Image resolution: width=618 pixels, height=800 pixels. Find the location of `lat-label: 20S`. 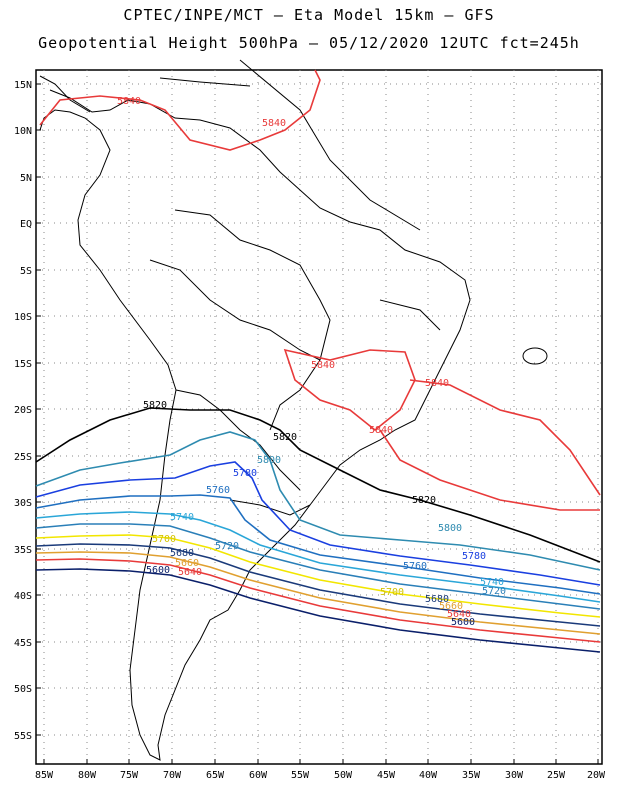

lat-label: 20S is located at coordinates (23, 410).